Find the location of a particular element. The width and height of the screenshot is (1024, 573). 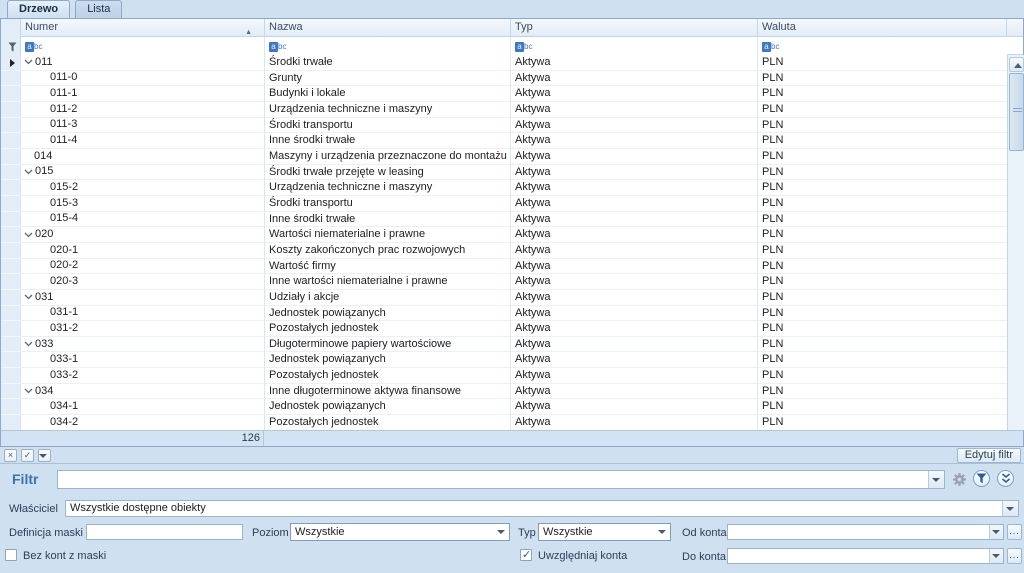

filter-cell-typ: a bc is located at coordinates (634, 46).